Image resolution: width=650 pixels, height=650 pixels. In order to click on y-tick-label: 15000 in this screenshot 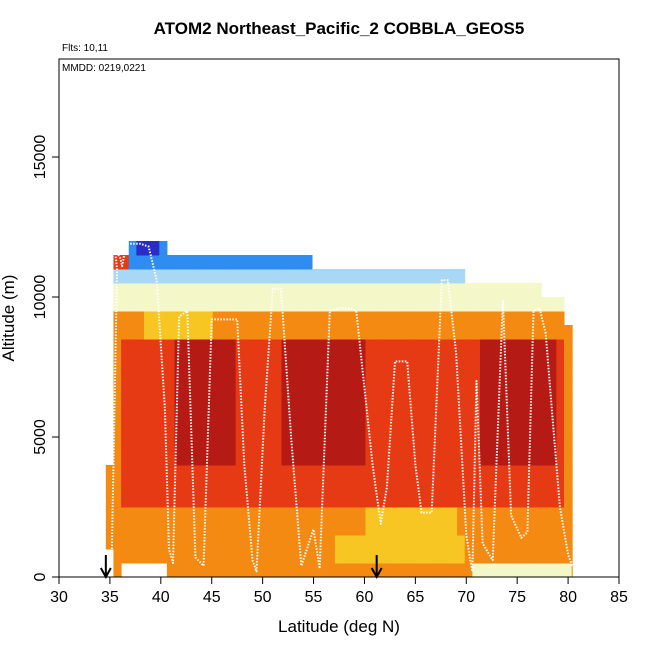, I will do `click(40, 157)`.